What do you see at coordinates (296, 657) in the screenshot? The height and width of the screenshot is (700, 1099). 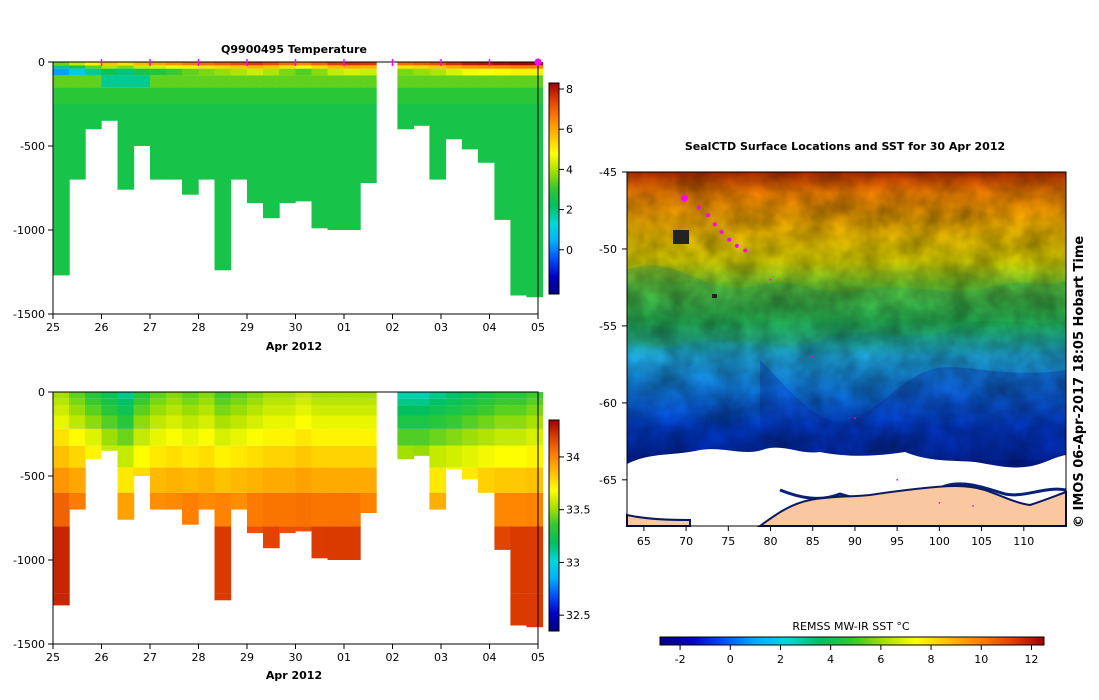 I see `x-tick-label: 30` at bounding box center [296, 657].